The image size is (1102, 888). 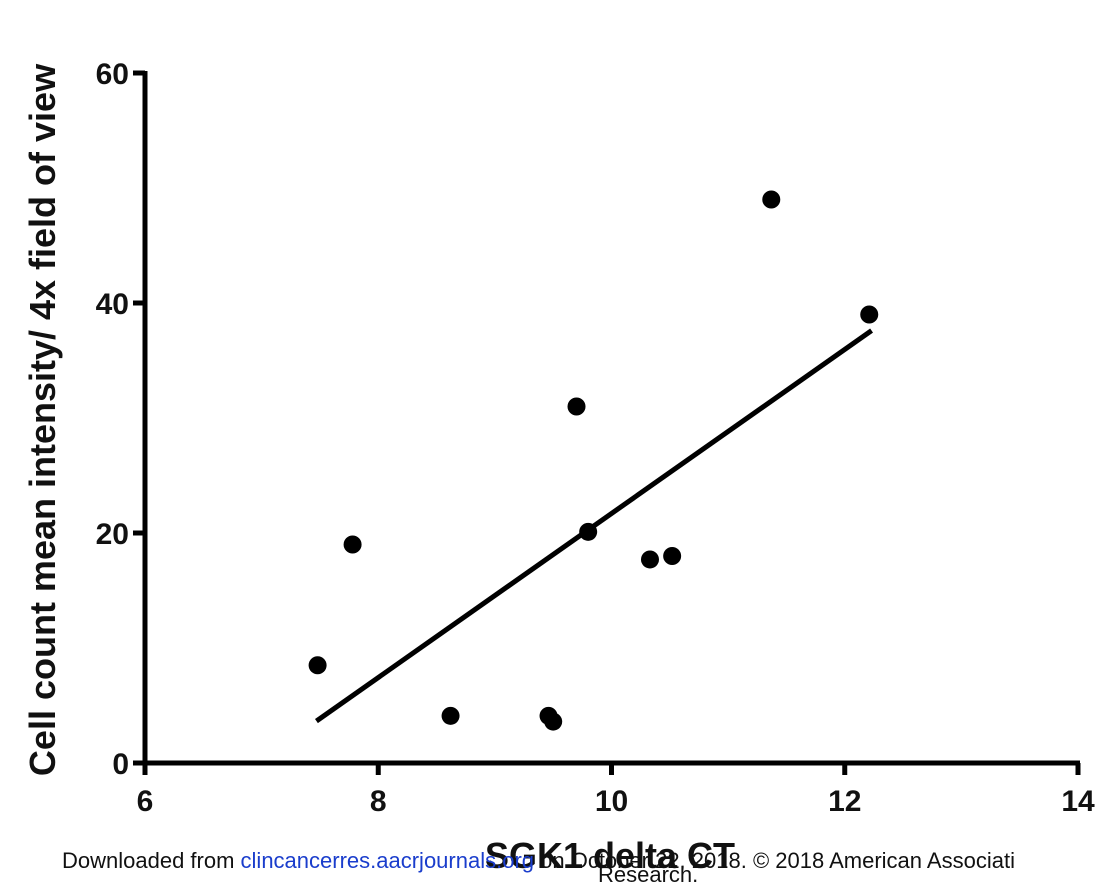 What do you see at coordinates (112, 304) in the screenshot?
I see `y-tick-label: 40` at bounding box center [112, 304].